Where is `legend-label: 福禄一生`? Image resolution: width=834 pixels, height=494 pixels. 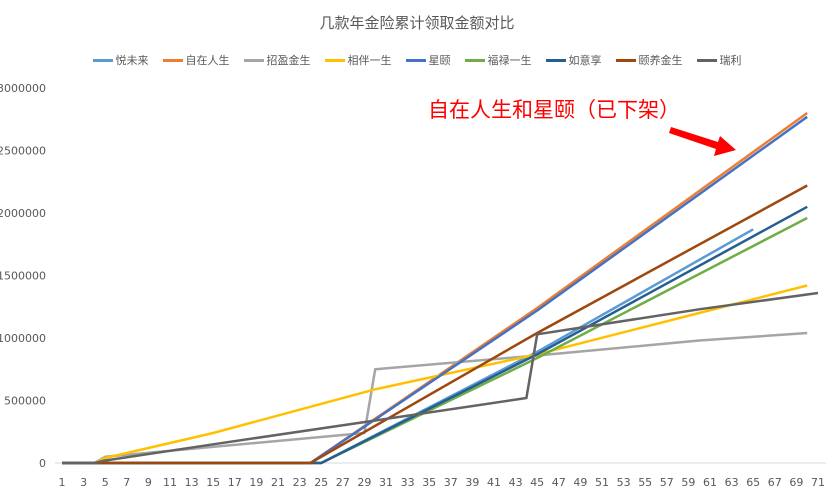
legend-label: 福禄一生 is located at coordinates (509, 60).